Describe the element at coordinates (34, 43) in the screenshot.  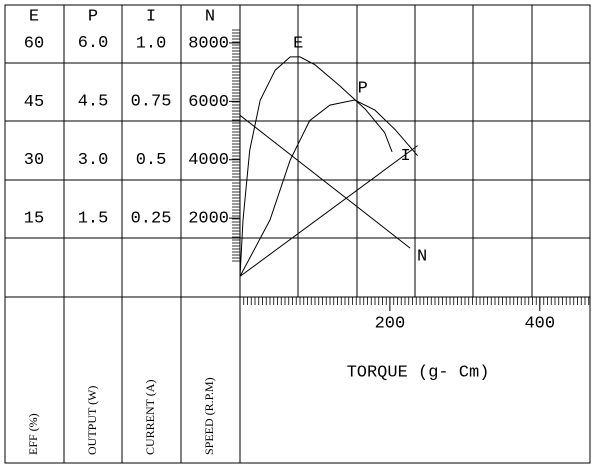
I see `y-tick-label: 60` at that location.